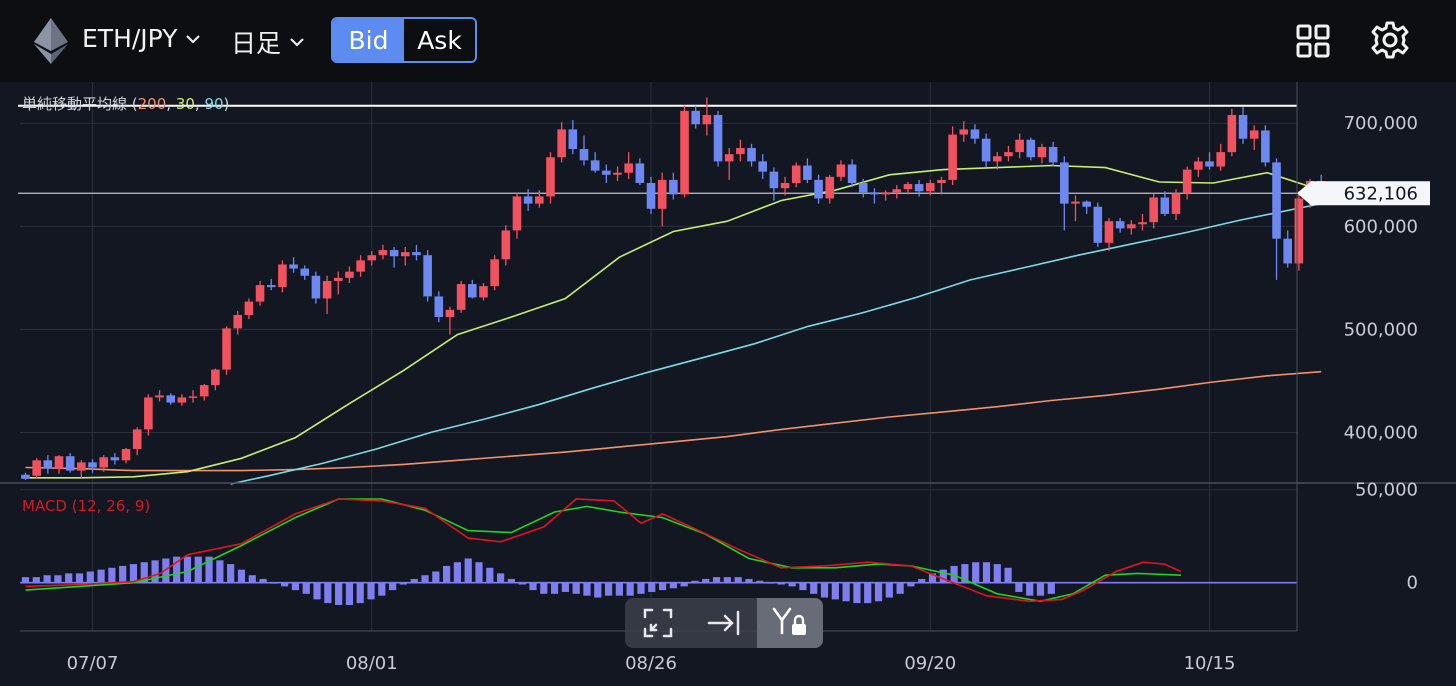 The height and width of the screenshot is (686, 1456). I want to click on fit-screen-button, so click(658, 623).